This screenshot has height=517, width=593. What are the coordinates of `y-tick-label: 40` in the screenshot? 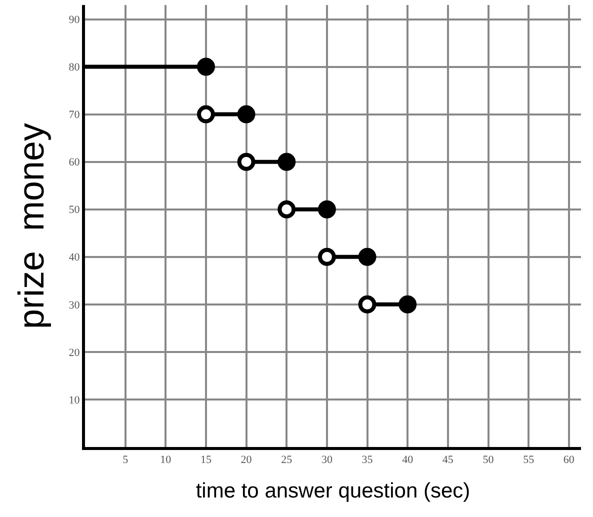 It's located at (74, 258).